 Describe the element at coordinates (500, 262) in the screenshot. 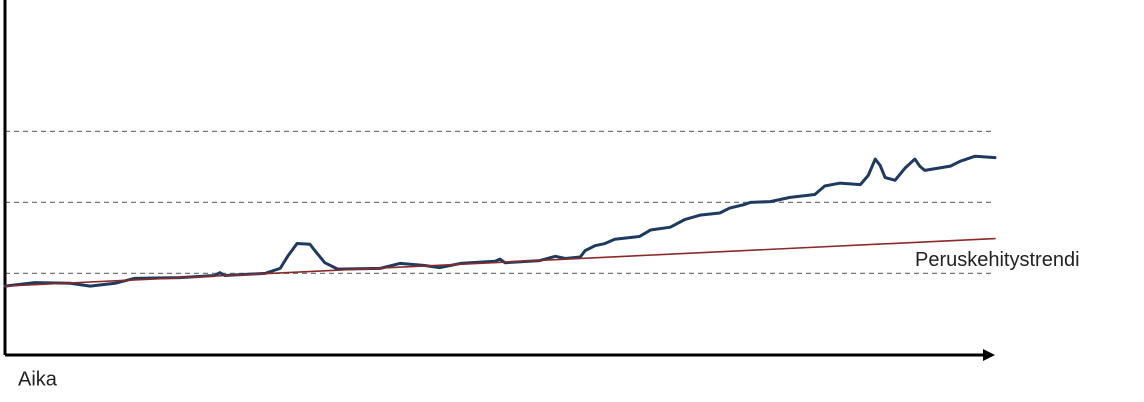

I see `trend-line` at that location.